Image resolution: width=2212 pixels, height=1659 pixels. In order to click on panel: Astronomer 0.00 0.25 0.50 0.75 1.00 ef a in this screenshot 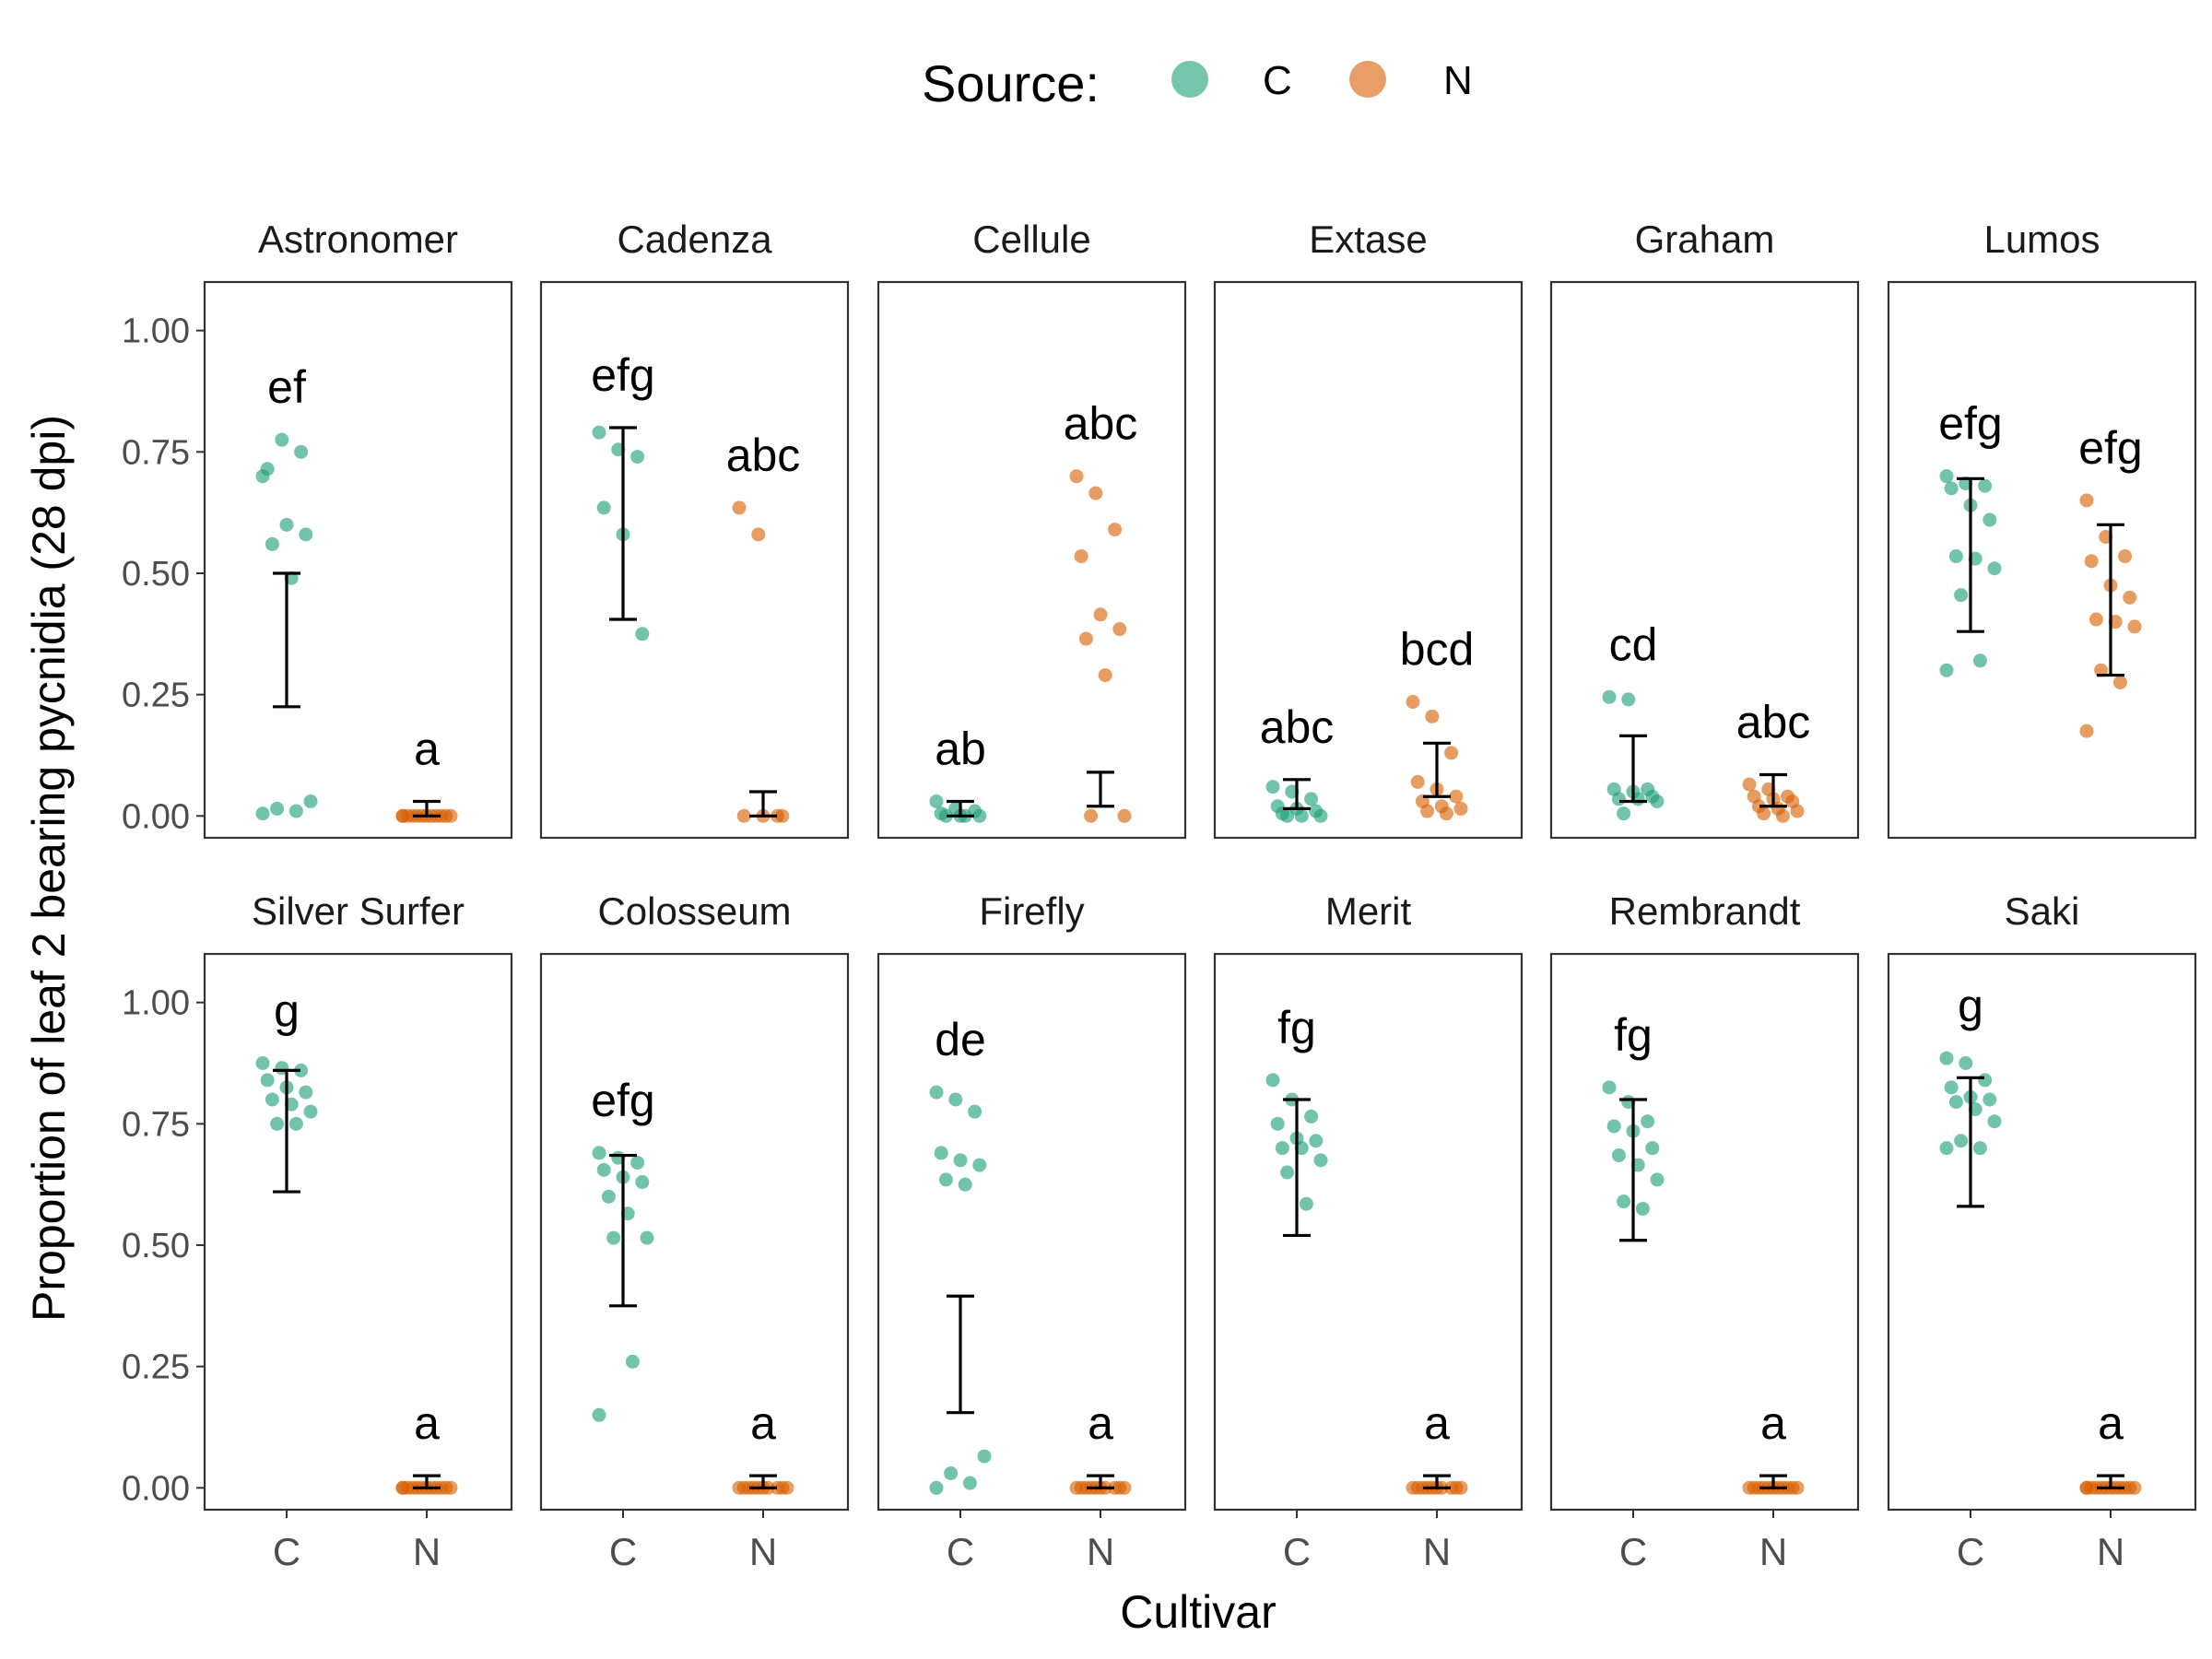, I will do `click(317, 528)`.